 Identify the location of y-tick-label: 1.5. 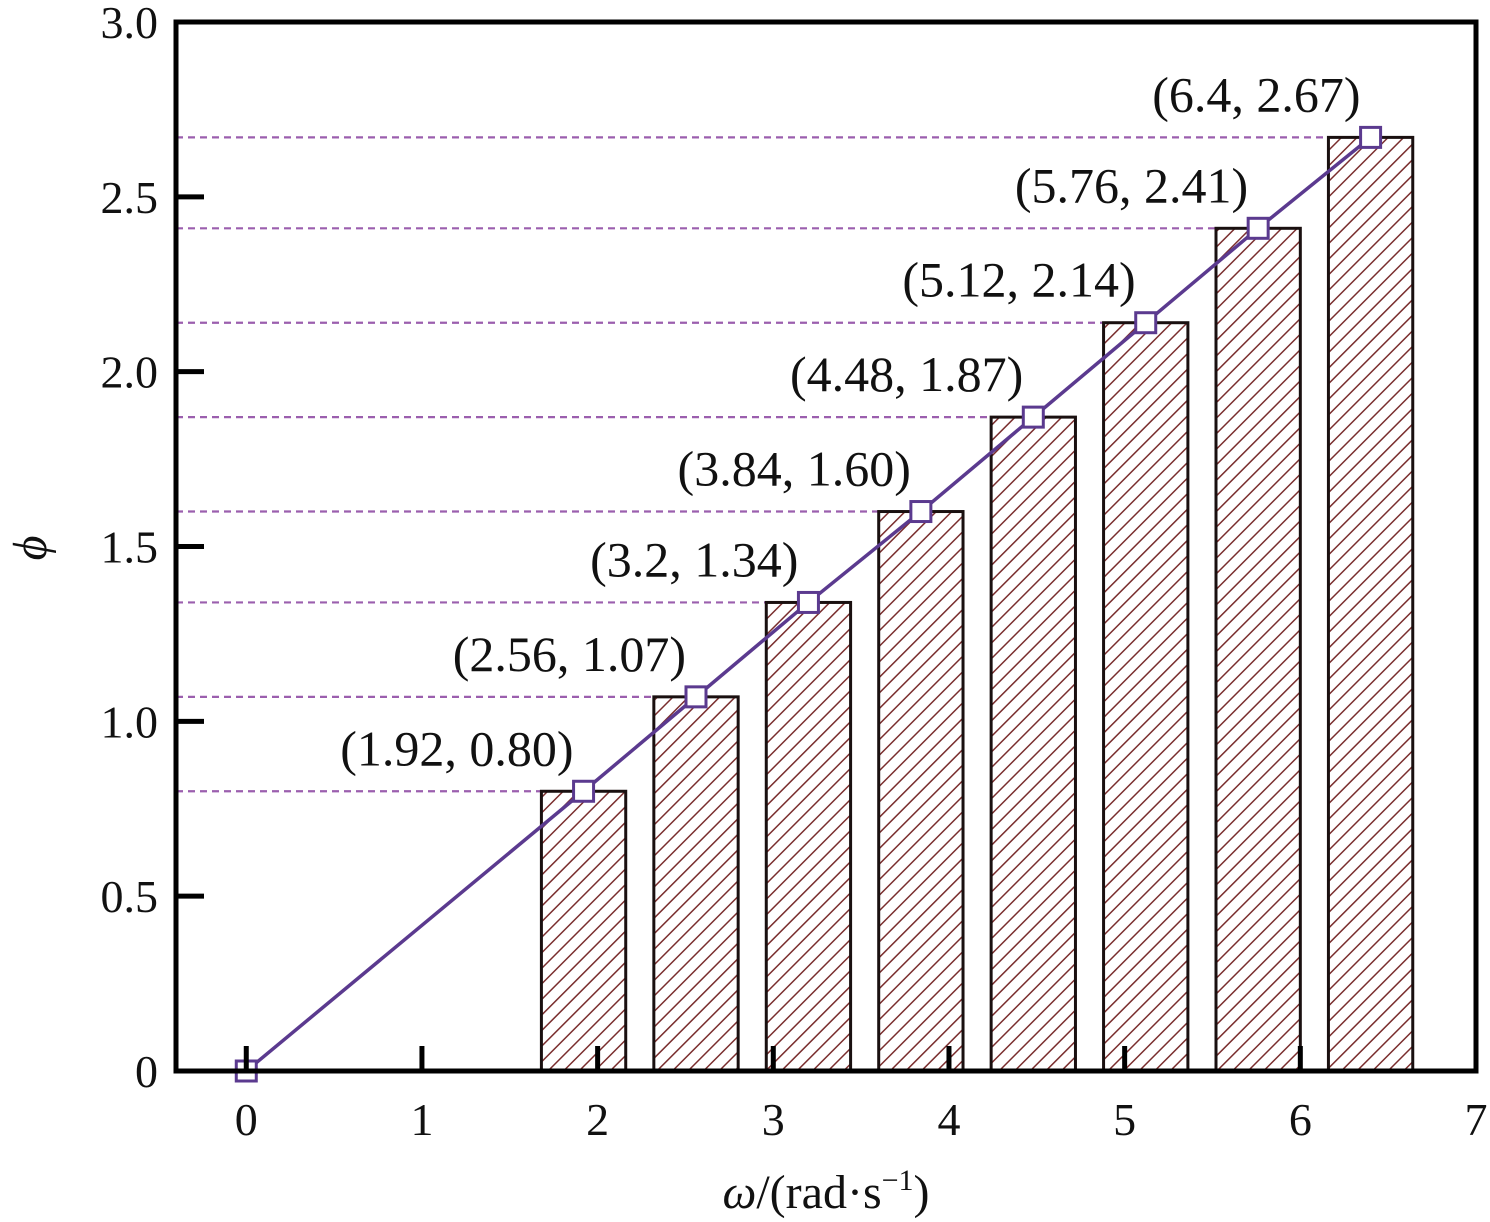
(130, 547).